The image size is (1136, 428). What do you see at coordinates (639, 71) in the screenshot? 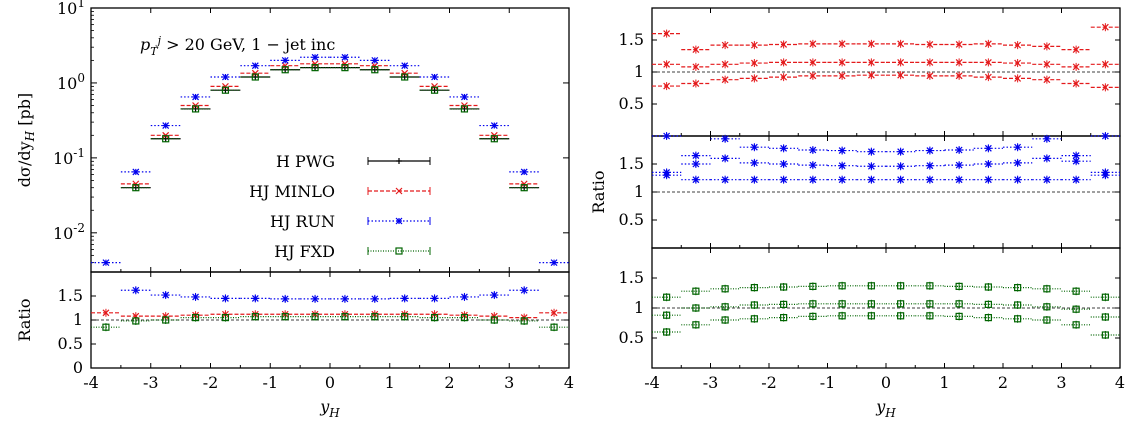
I see `panel-right-top-ytick-label: 1` at bounding box center [639, 71].